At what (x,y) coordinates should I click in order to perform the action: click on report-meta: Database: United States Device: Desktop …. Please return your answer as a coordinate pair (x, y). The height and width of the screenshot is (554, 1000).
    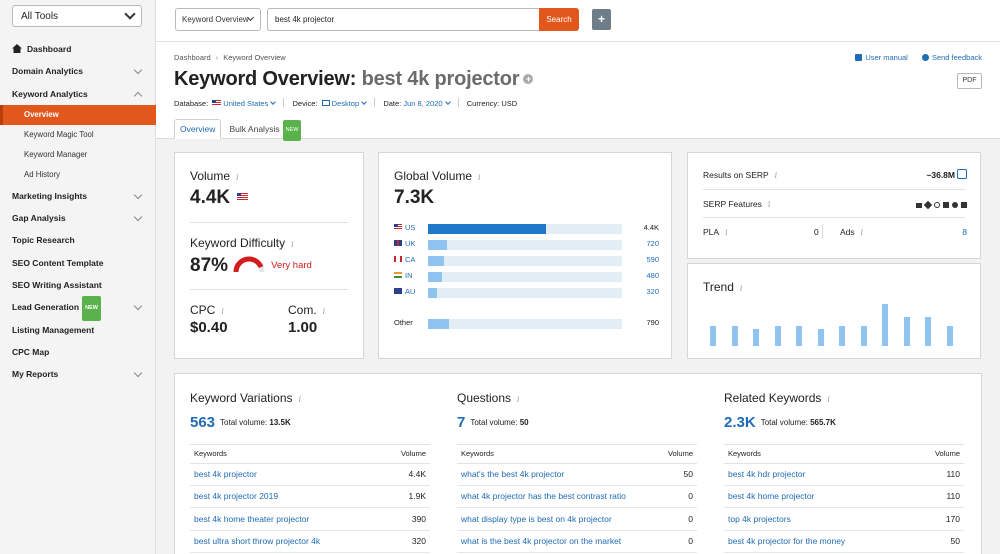
    Looking at the image, I should click on (345, 103).